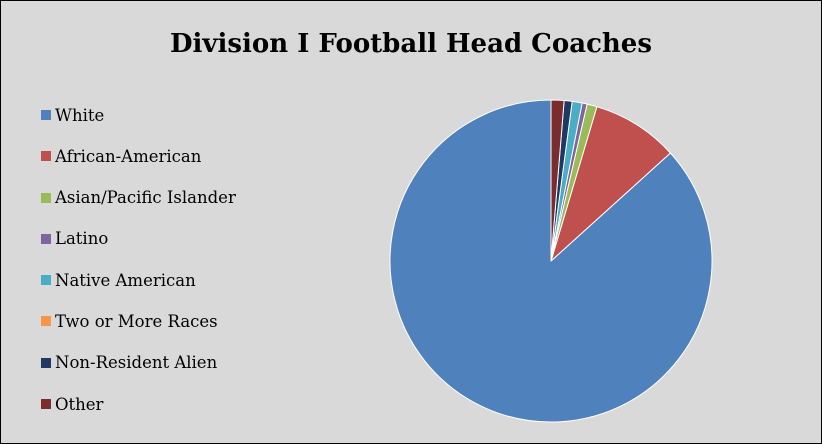  I want to click on legend-swatch-asian-pacific-islander, so click(46, 197).